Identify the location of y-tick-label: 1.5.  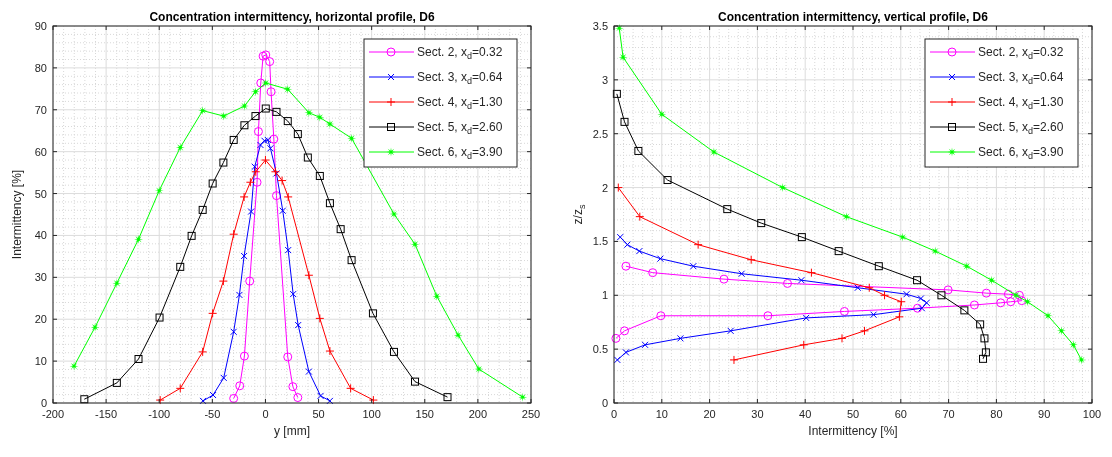
(600, 241).